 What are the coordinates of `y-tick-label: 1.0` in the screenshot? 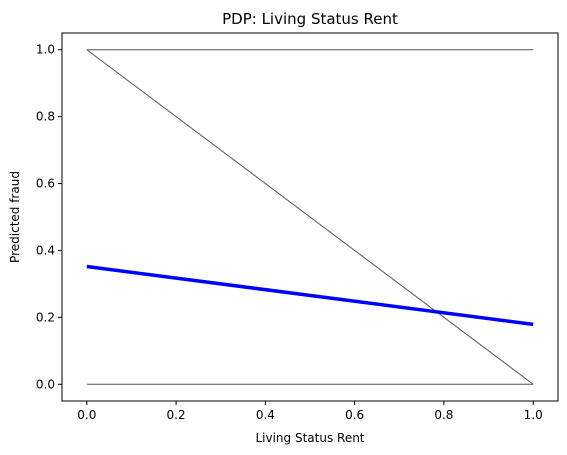 It's located at (45, 50).